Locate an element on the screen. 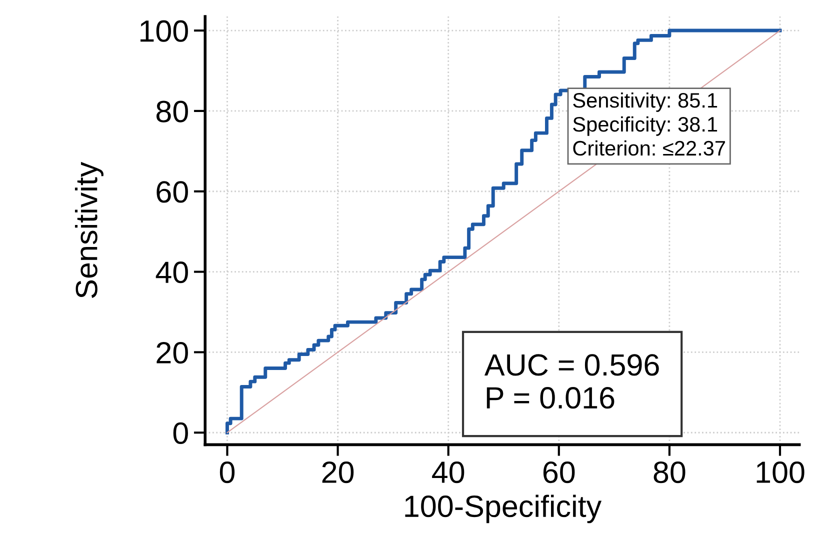  y-tick-label: 100 is located at coordinates (164, 31).